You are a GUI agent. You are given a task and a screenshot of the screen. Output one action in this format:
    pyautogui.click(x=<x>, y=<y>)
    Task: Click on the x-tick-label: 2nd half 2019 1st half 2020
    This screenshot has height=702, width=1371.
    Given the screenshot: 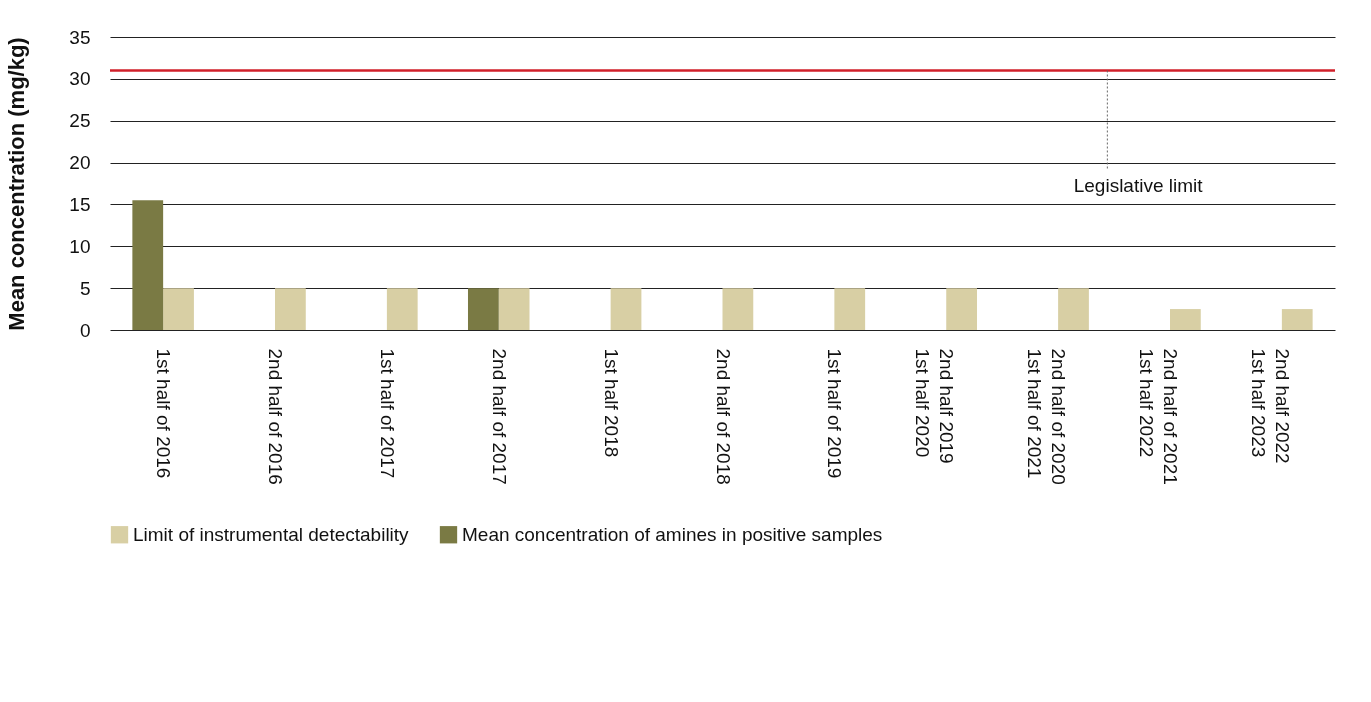 What is the action you would take?
    pyautogui.click(x=935, y=406)
    